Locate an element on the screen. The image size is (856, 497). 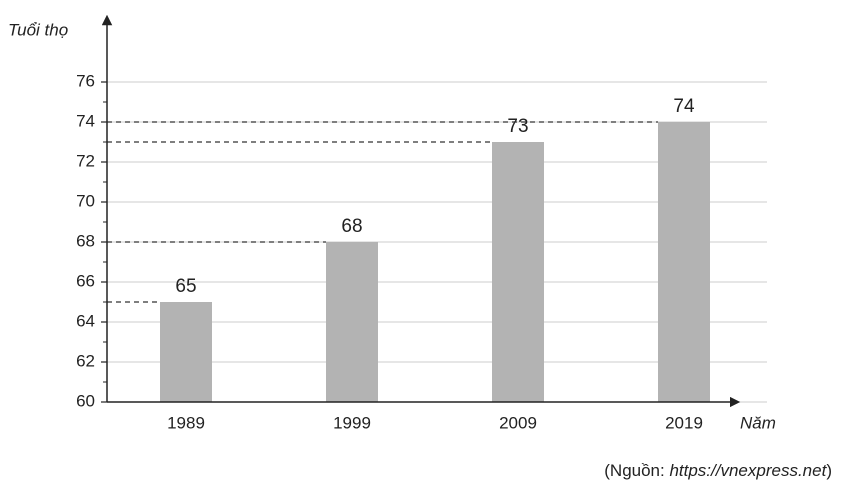
y-tick-label: 70 is located at coordinates (85, 200).